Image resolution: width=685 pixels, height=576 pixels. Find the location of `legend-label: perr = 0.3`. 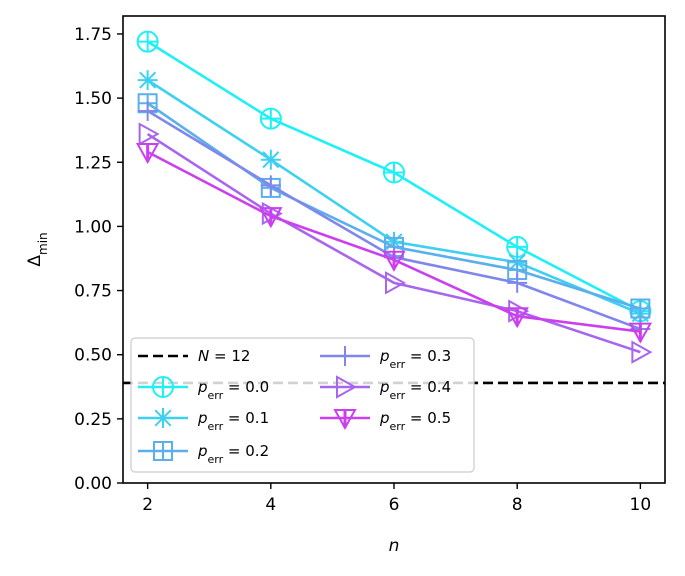

legend-label: perr = 0.3 is located at coordinates (415, 359).